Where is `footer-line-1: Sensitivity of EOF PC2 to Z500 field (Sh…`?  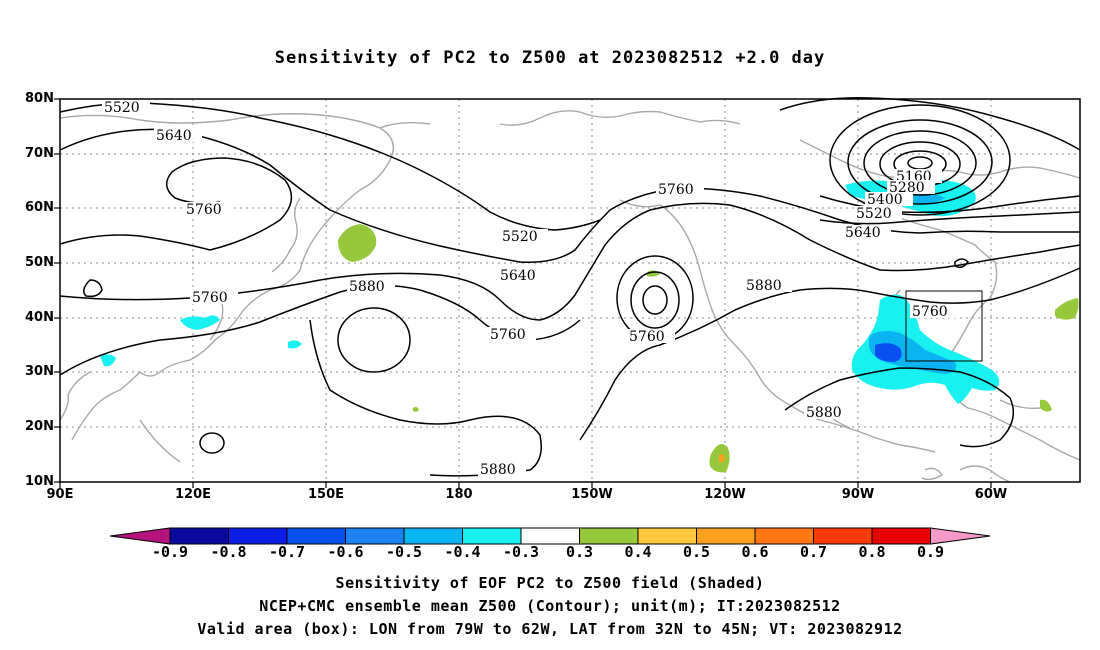 footer-line-1: Sensitivity of EOF PC2 to Z500 field (Sh… is located at coordinates (550, 583).